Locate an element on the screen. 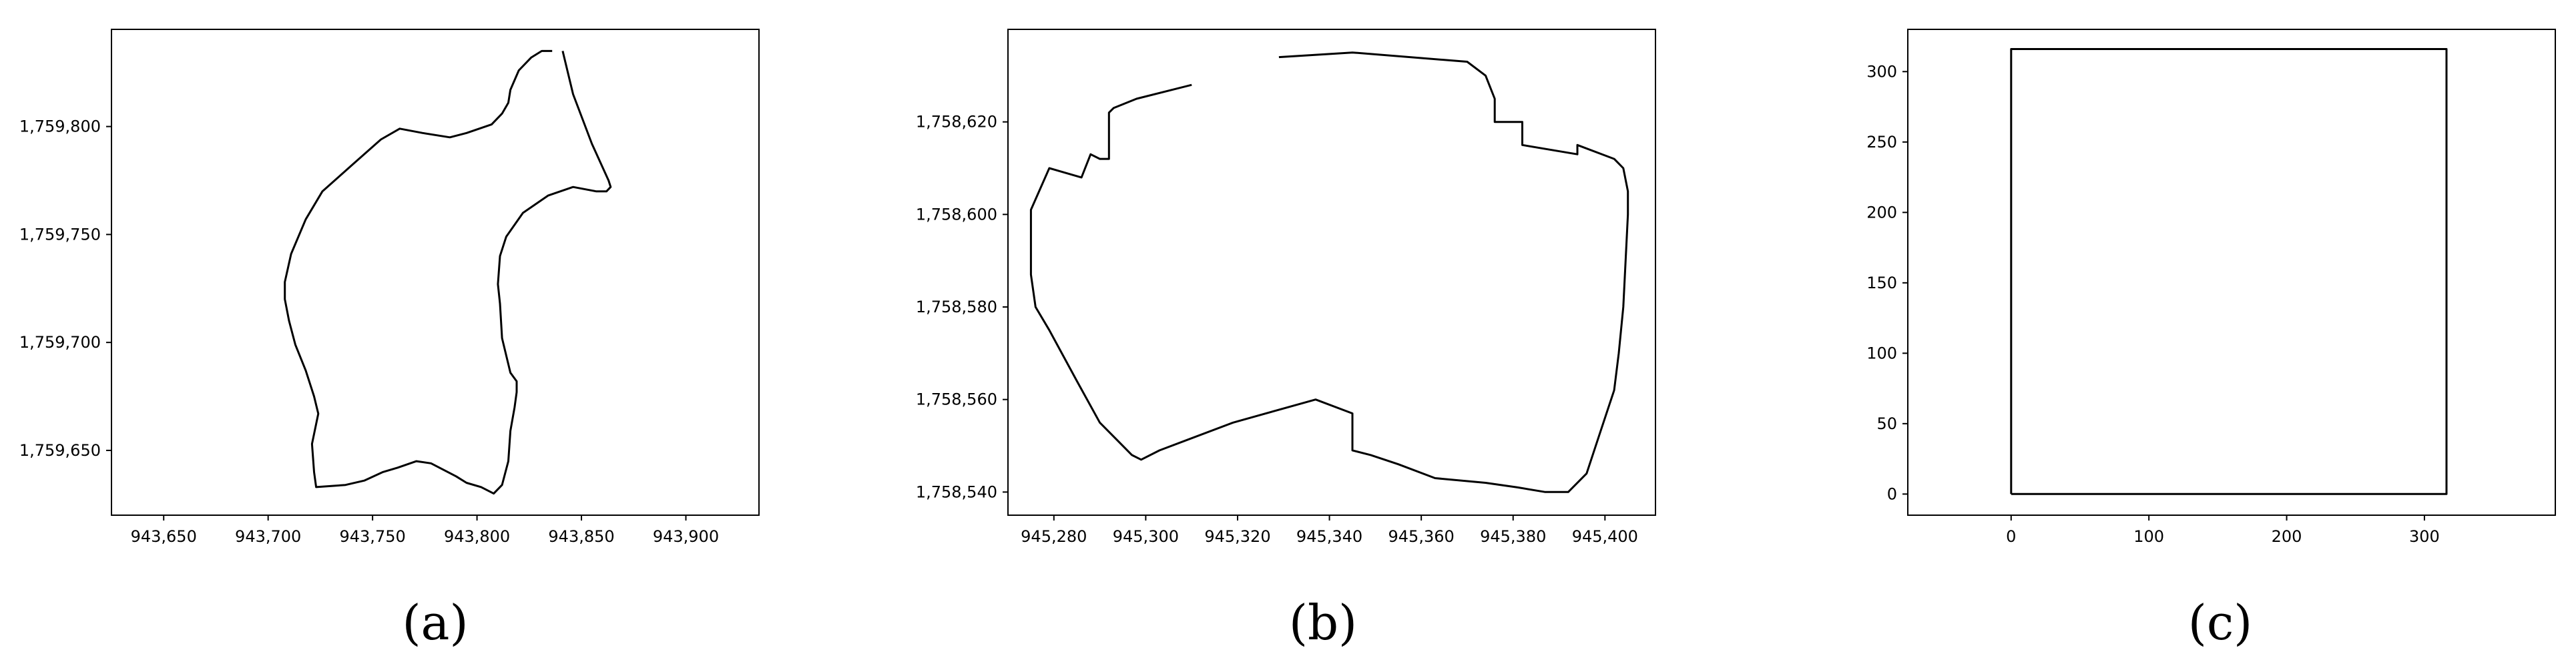 This screenshot has width=2576, height=668. x-tick-label-c-0: 0 is located at coordinates (2011, 536).